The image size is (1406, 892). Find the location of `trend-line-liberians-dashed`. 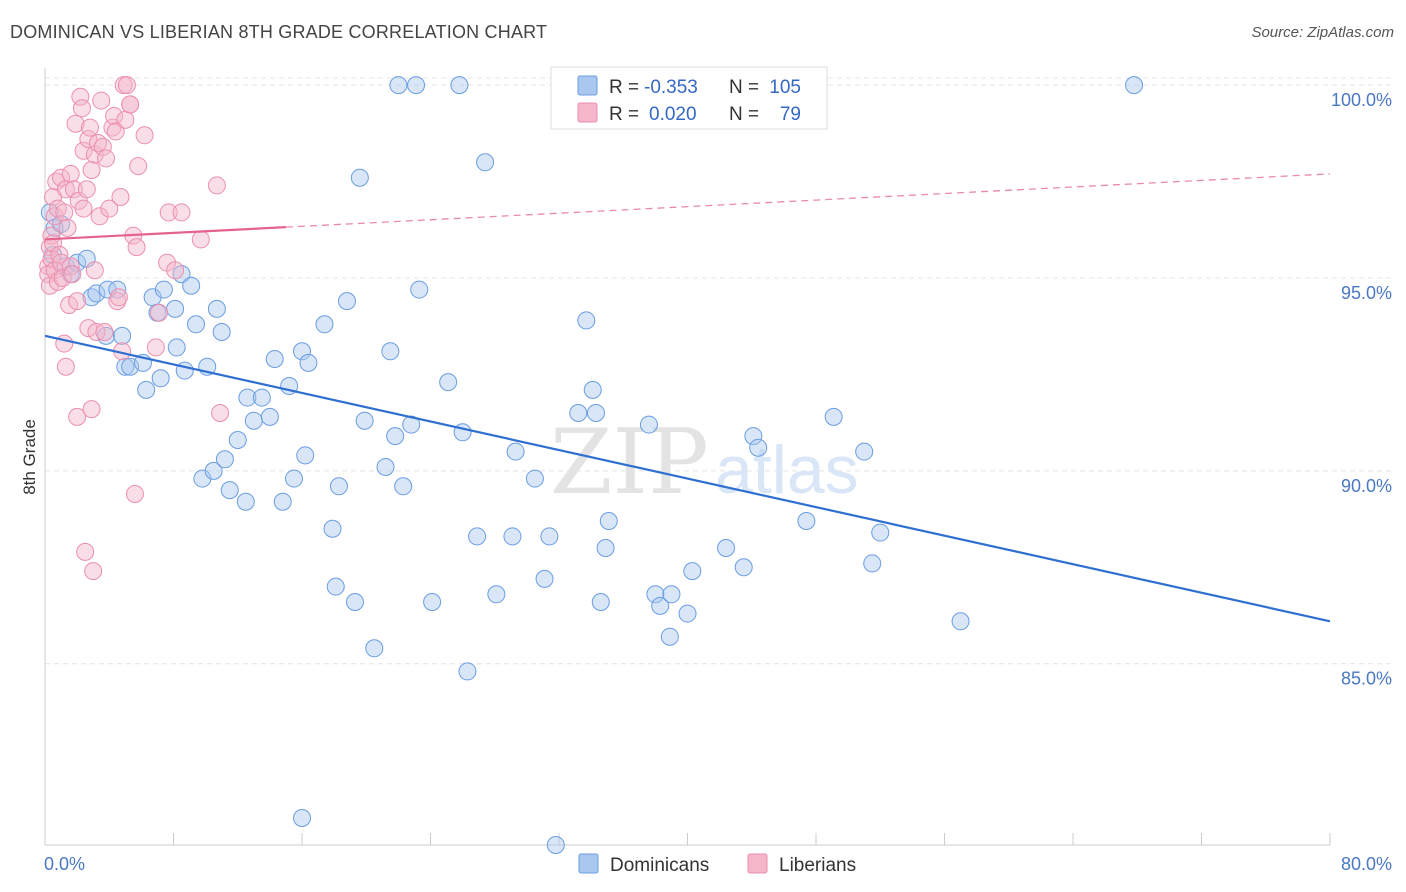

trend-line-liberians-dashed is located at coordinates (808, 200).